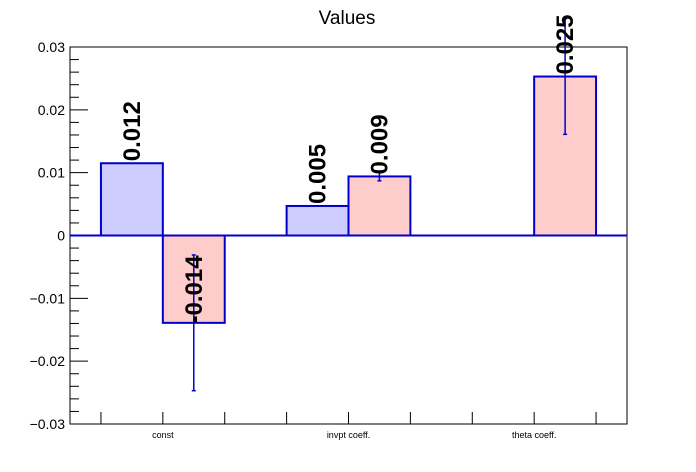  Describe the element at coordinates (565, 44) in the screenshot. I see `data-label: 0.025` at that location.